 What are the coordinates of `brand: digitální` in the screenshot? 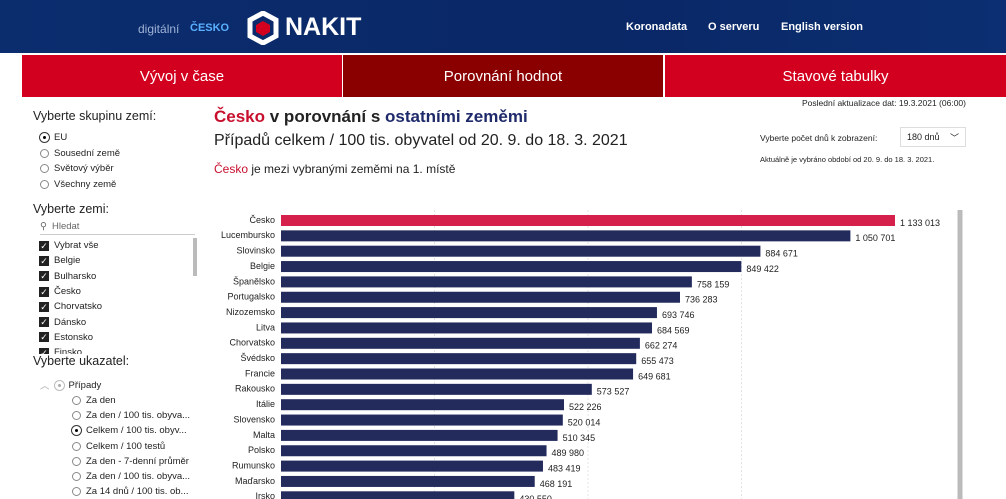 It's located at (159, 29).